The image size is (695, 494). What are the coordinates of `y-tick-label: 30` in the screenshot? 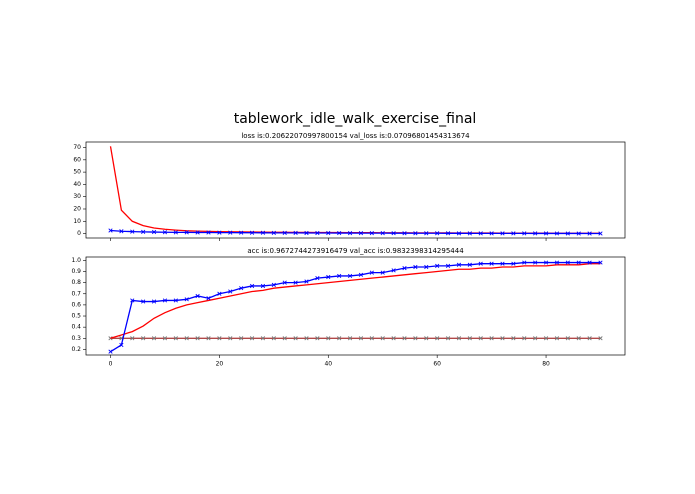 It's located at (77, 196).